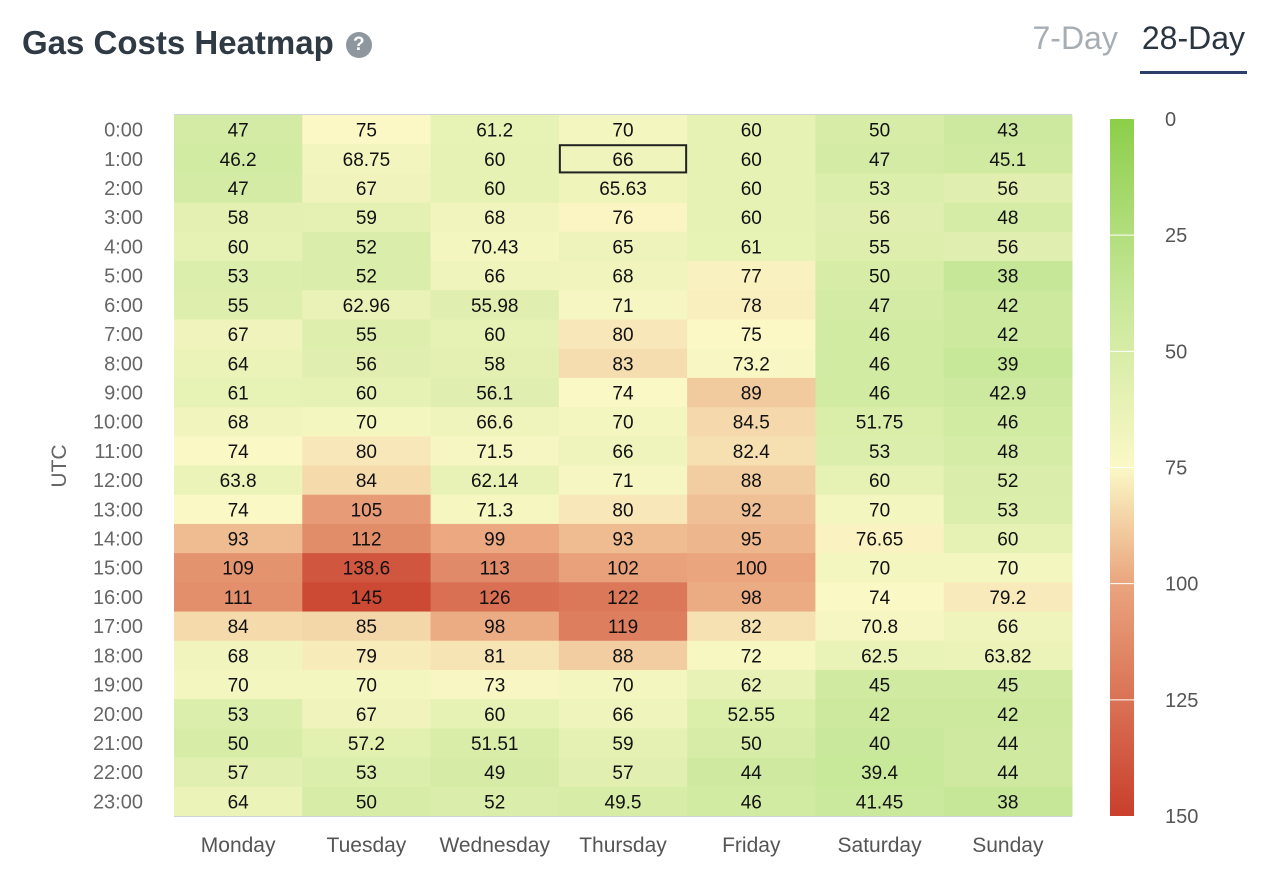  Describe the element at coordinates (879, 773) in the screenshot. I see `cell-value-label: 39.4` at that location.